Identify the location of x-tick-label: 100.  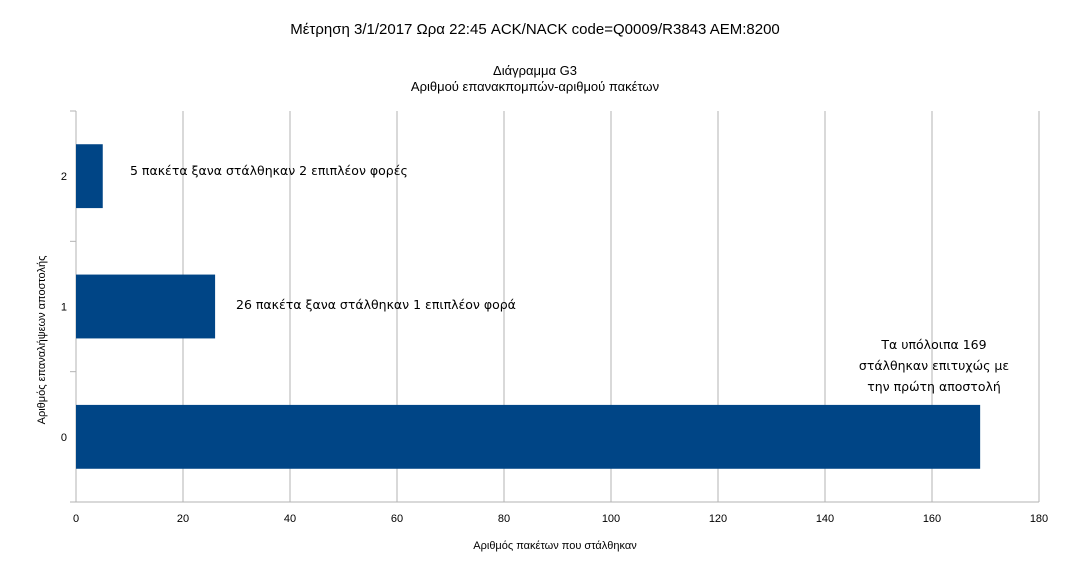
(611, 519).